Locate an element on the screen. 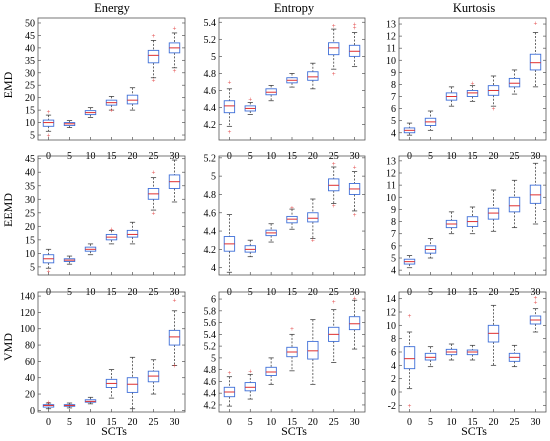  box-emd-energy-15: + is located at coordinates (111, 105).